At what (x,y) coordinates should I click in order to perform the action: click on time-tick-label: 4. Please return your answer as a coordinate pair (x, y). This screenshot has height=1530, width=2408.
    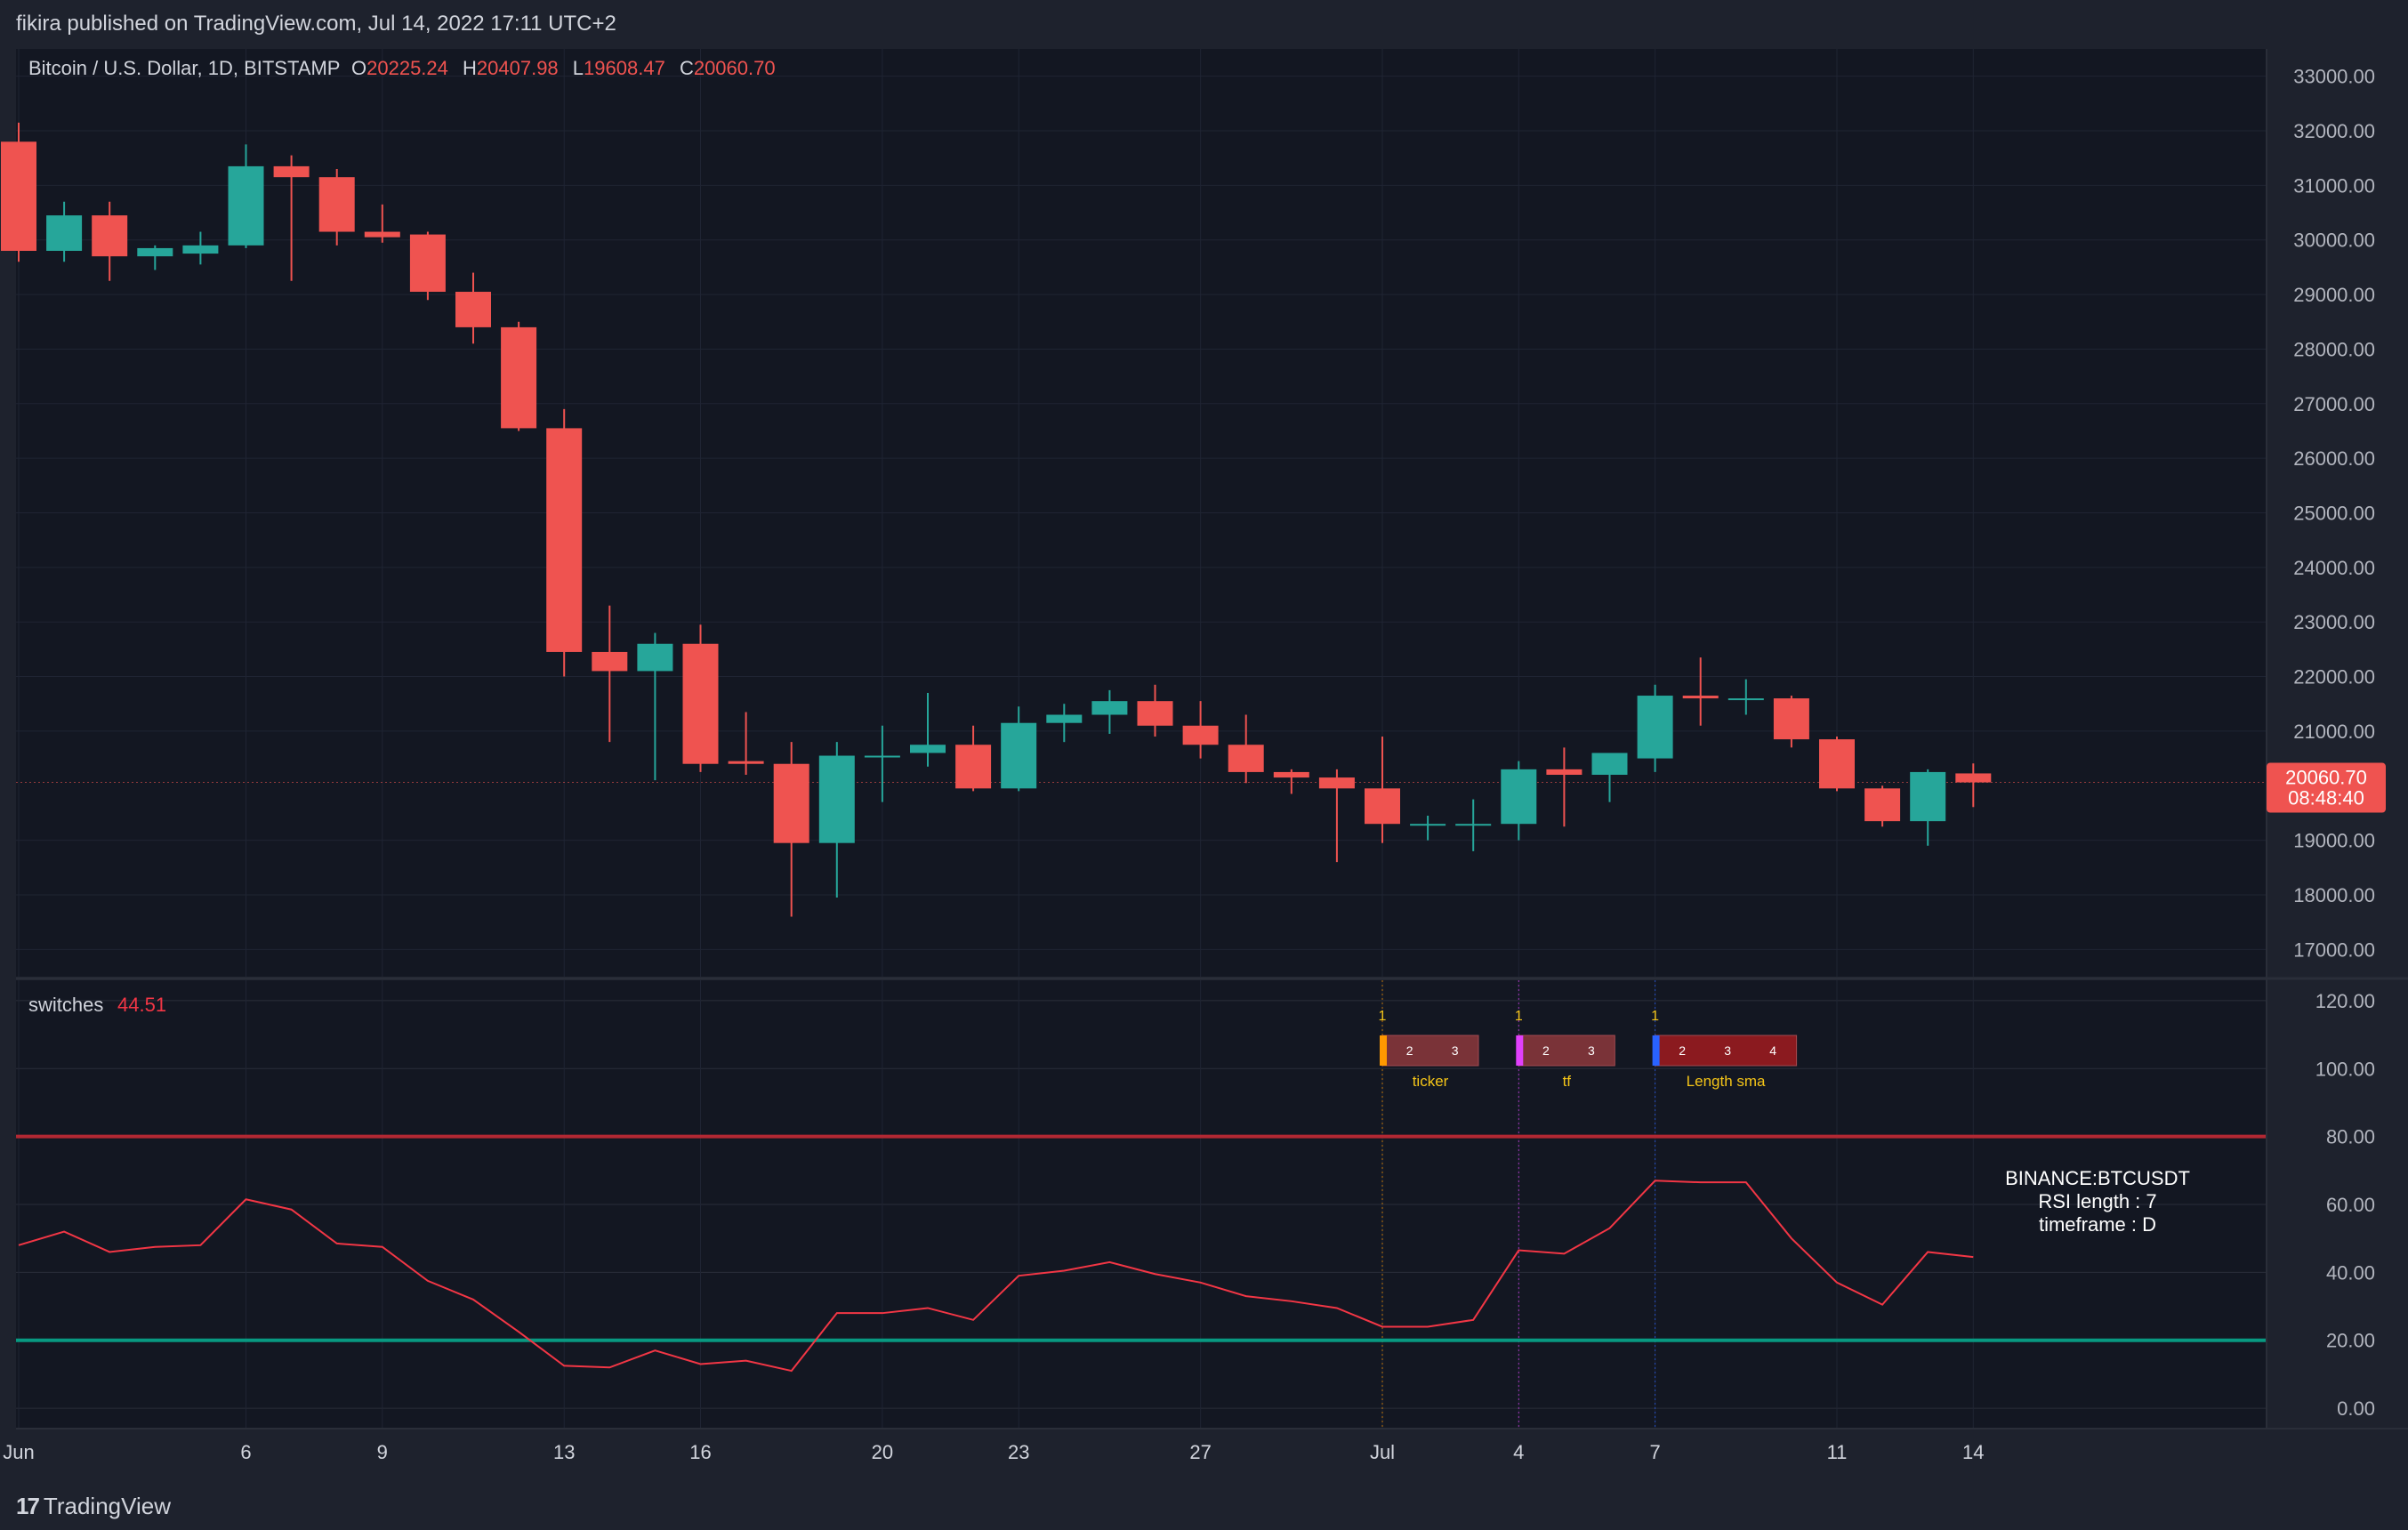
    Looking at the image, I should click on (1518, 1452).